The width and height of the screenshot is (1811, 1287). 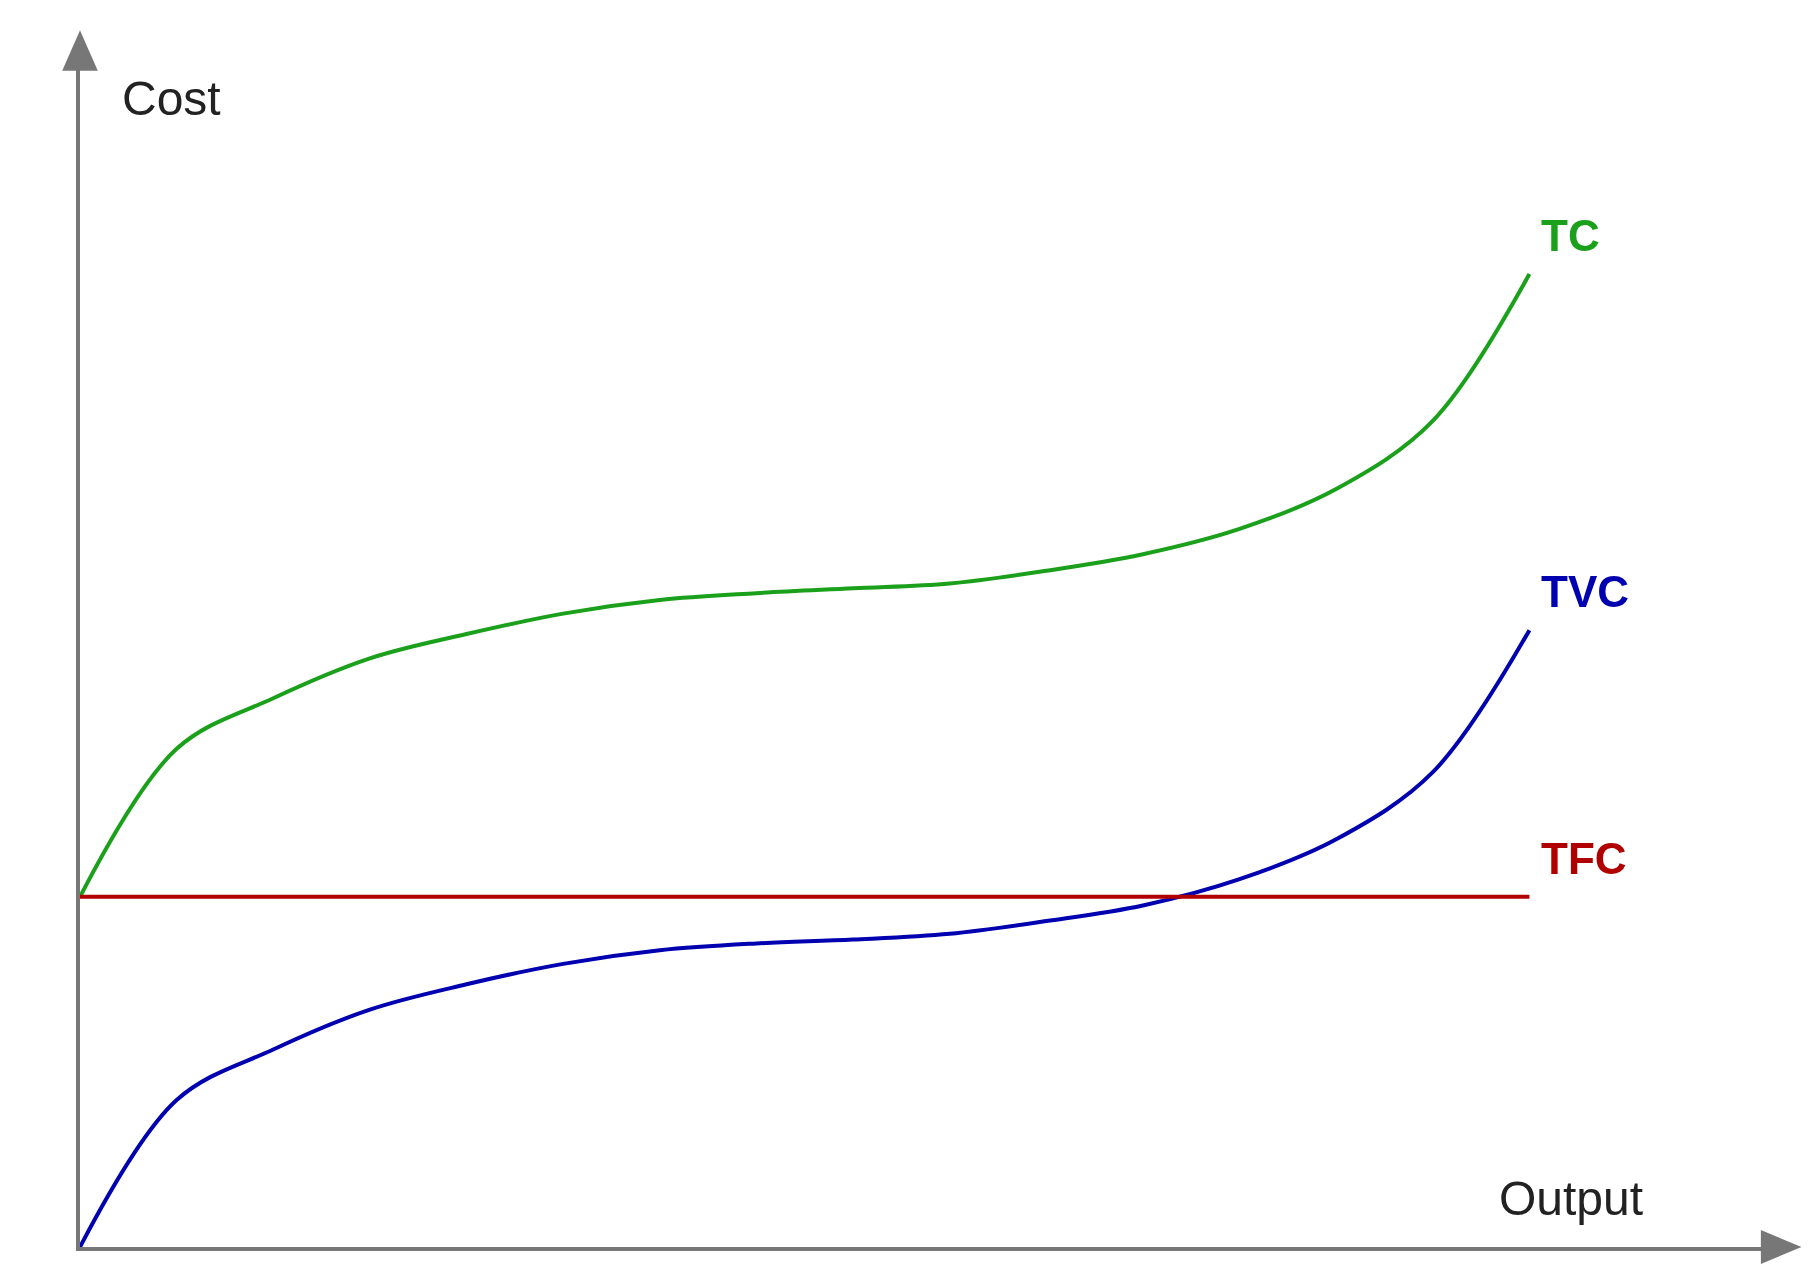 What do you see at coordinates (1585, 591) in the screenshot?
I see `series-label: TVC` at bounding box center [1585, 591].